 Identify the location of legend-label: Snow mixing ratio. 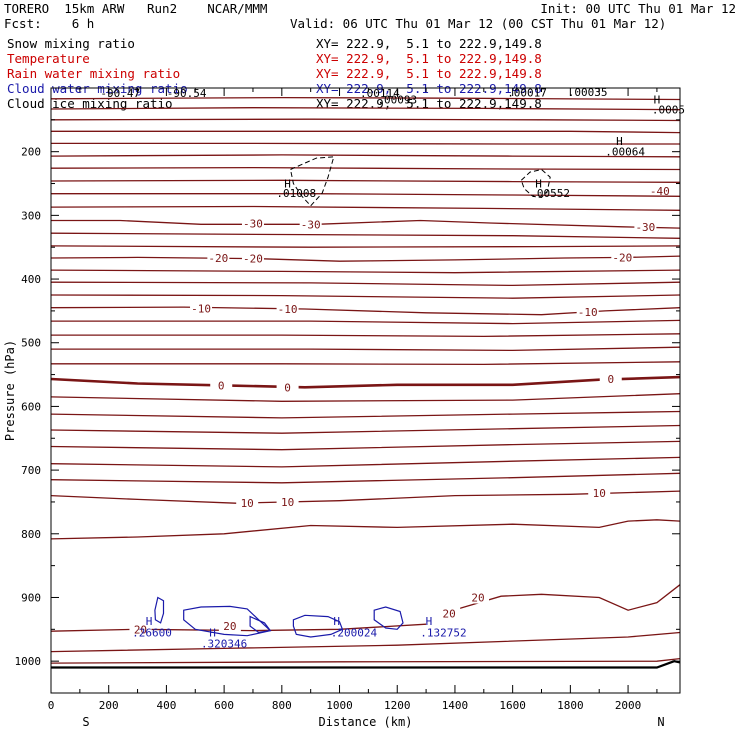
(71, 43).